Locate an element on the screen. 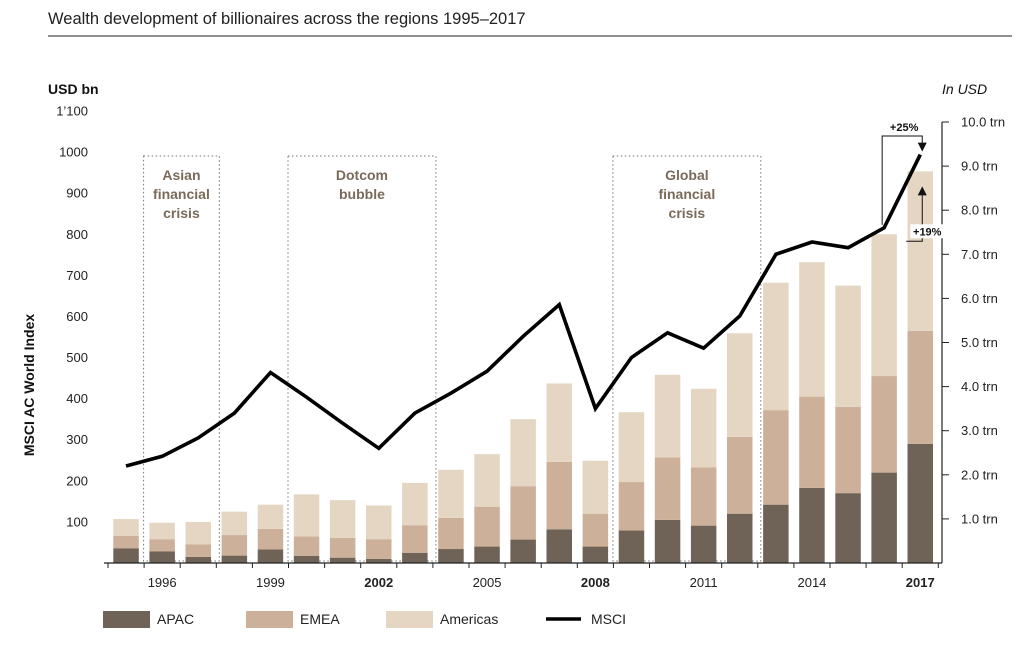 The width and height of the screenshot is (1024, 661). x-tick-label-2017: 2017 is located at coordinates (920, 582).